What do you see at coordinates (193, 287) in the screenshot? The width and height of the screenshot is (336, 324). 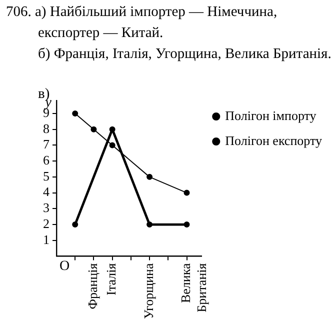 I see `x-tick-label: Велика Британія` at bounding box center [193, 287].